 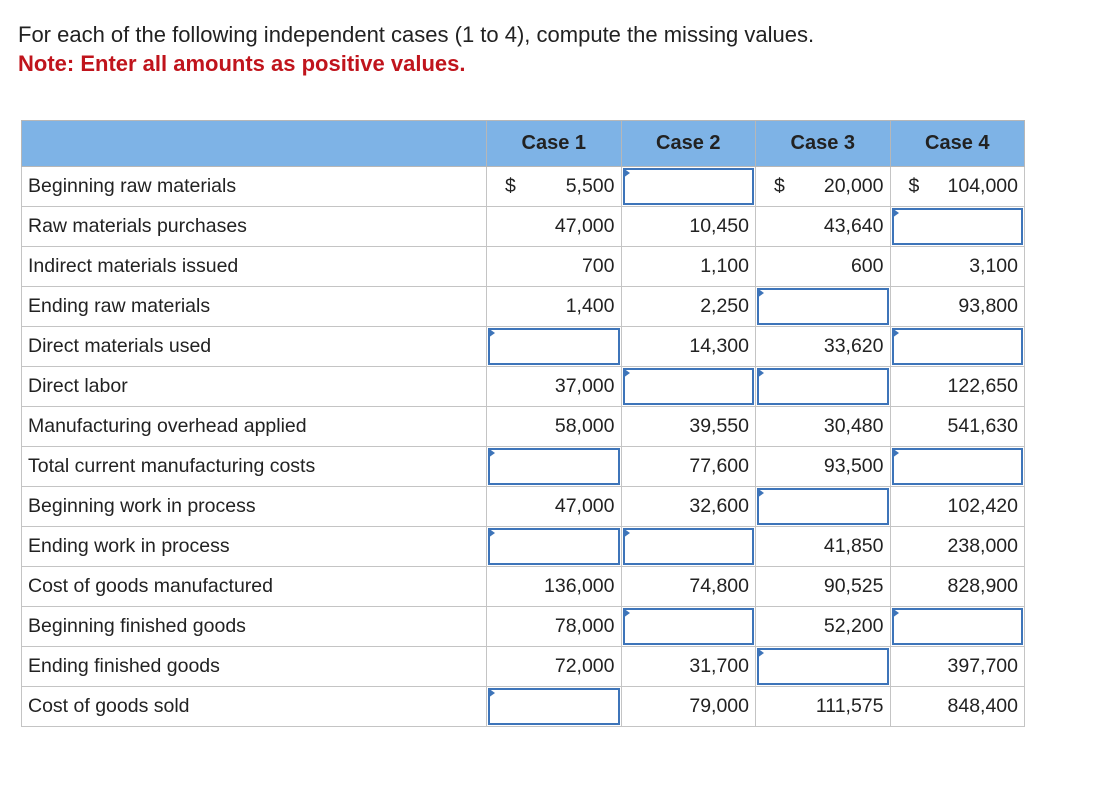 I want to click on value-cell-case-3: 33,620, so click(x=823, y=346).